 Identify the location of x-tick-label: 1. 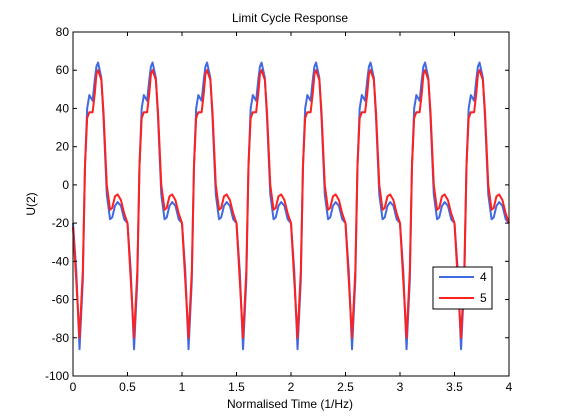
(182, 387).